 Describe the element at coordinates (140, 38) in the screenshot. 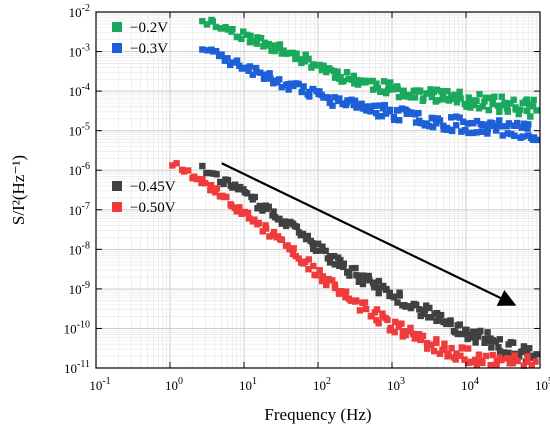

I see `legend-top-left: −0.2V −0.3V` at that location.